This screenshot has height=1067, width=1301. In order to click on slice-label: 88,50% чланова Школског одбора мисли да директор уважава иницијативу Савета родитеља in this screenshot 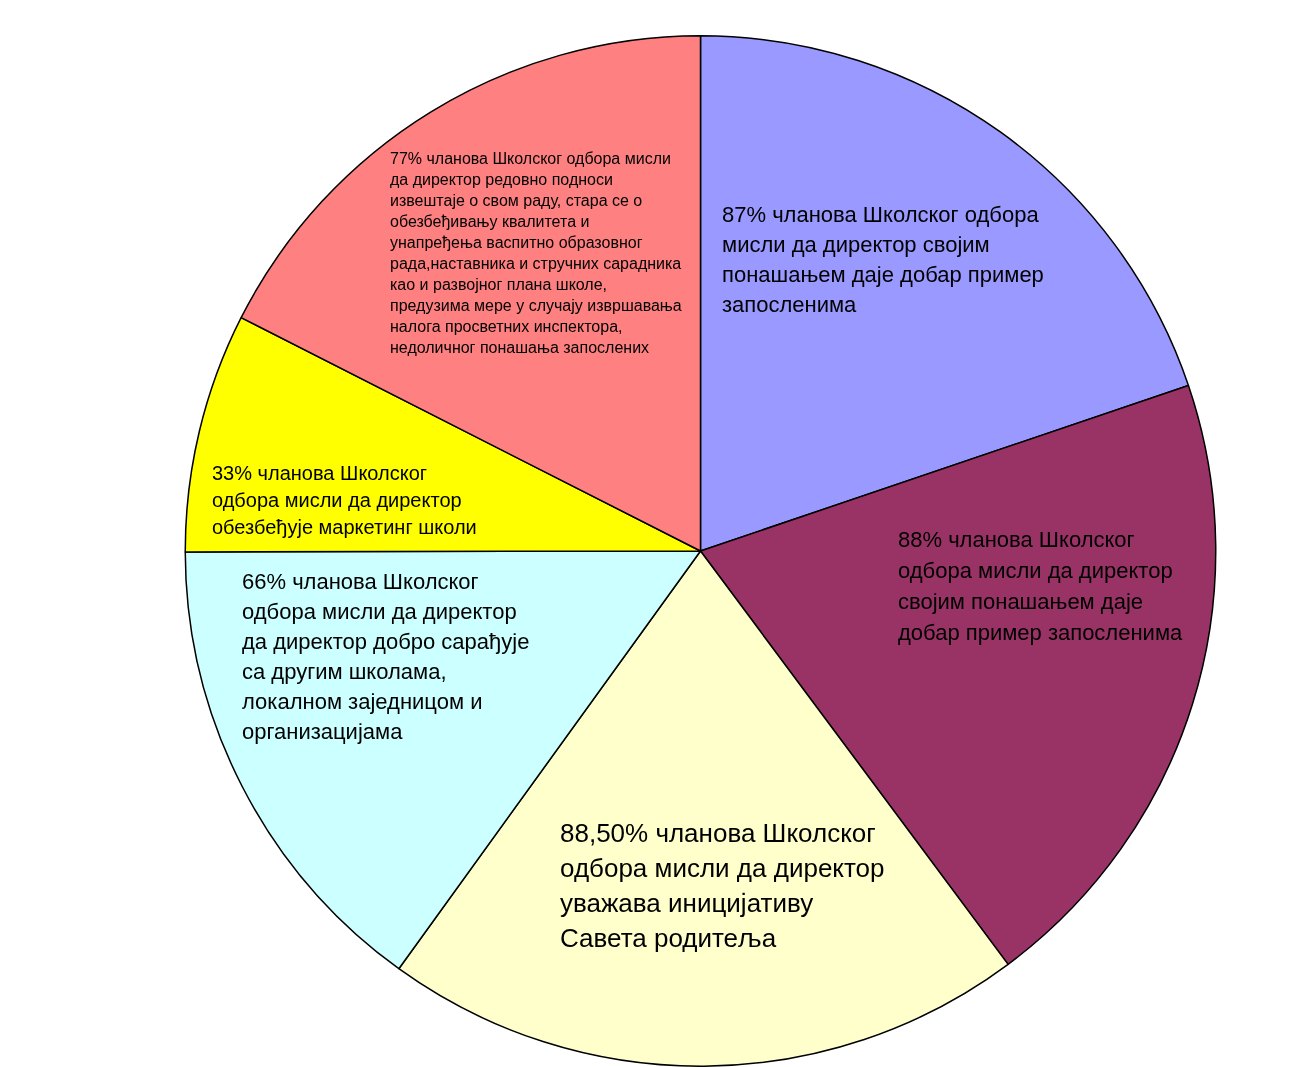, I will do `click(722, 886)`.